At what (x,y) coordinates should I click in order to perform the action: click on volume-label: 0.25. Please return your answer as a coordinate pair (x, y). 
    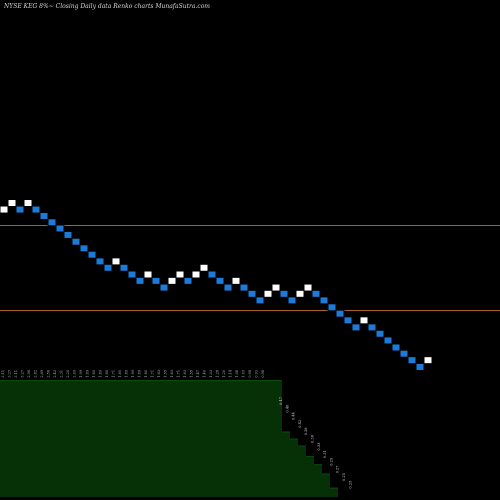
    Looking at the image, I should click on (344, 476).